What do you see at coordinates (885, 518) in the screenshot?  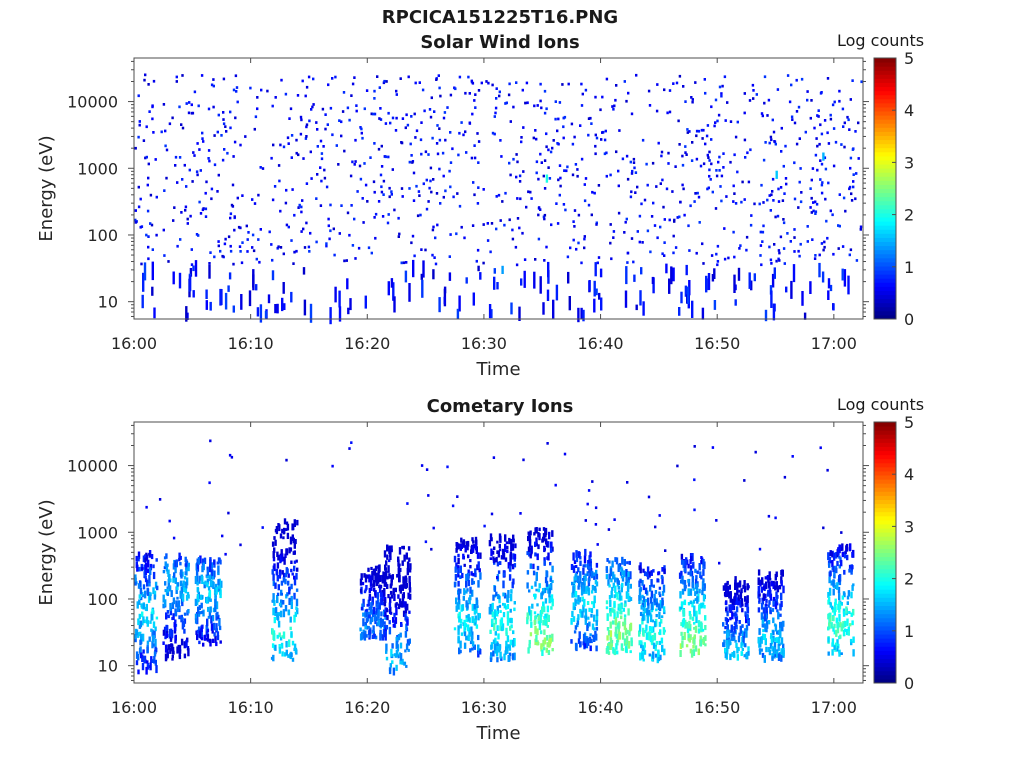 I see `cometary-colorbar-band` at bounding box center [885, 518].